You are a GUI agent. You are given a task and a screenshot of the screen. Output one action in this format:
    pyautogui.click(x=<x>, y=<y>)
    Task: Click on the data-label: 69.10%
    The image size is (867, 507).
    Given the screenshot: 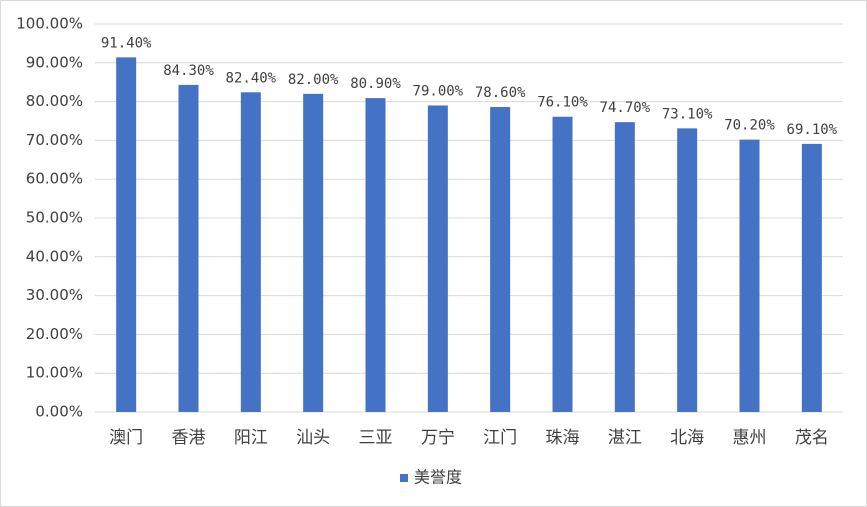 What is the action you would take?
    pyautogui.click(x=812, y=130)
    